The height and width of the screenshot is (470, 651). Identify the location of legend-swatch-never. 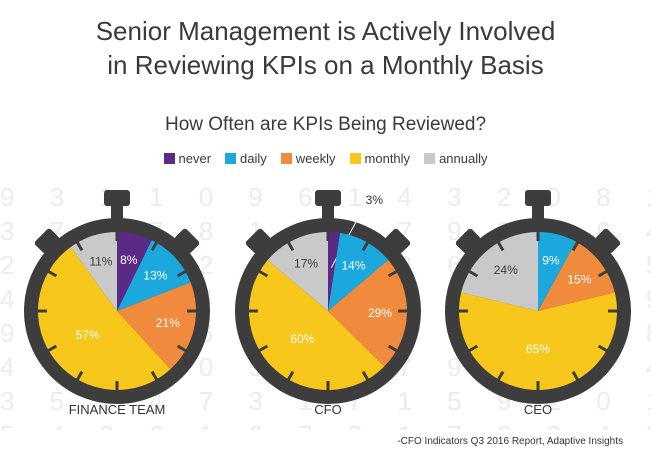
(169, 158).